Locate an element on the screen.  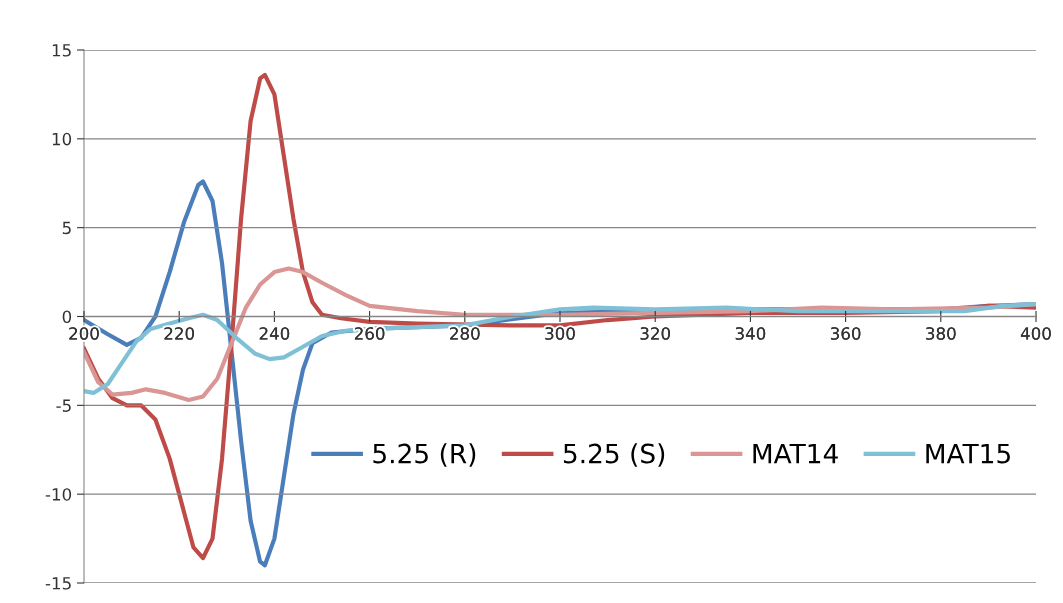
x-tick-label: 320 is located at coordinates (655, 333).